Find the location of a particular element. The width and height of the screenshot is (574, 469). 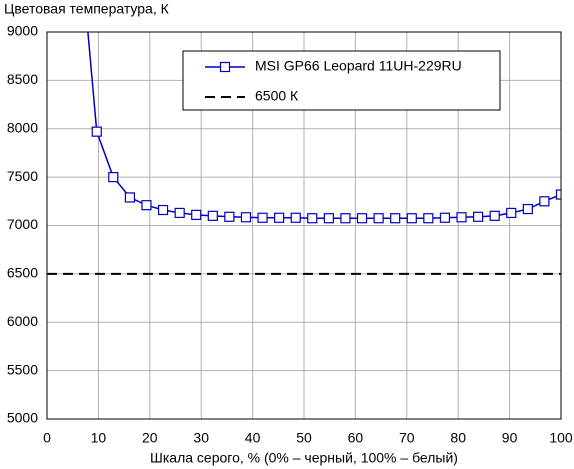

chart-title: Цветовая температура, К is located at coordinates (87, 9).